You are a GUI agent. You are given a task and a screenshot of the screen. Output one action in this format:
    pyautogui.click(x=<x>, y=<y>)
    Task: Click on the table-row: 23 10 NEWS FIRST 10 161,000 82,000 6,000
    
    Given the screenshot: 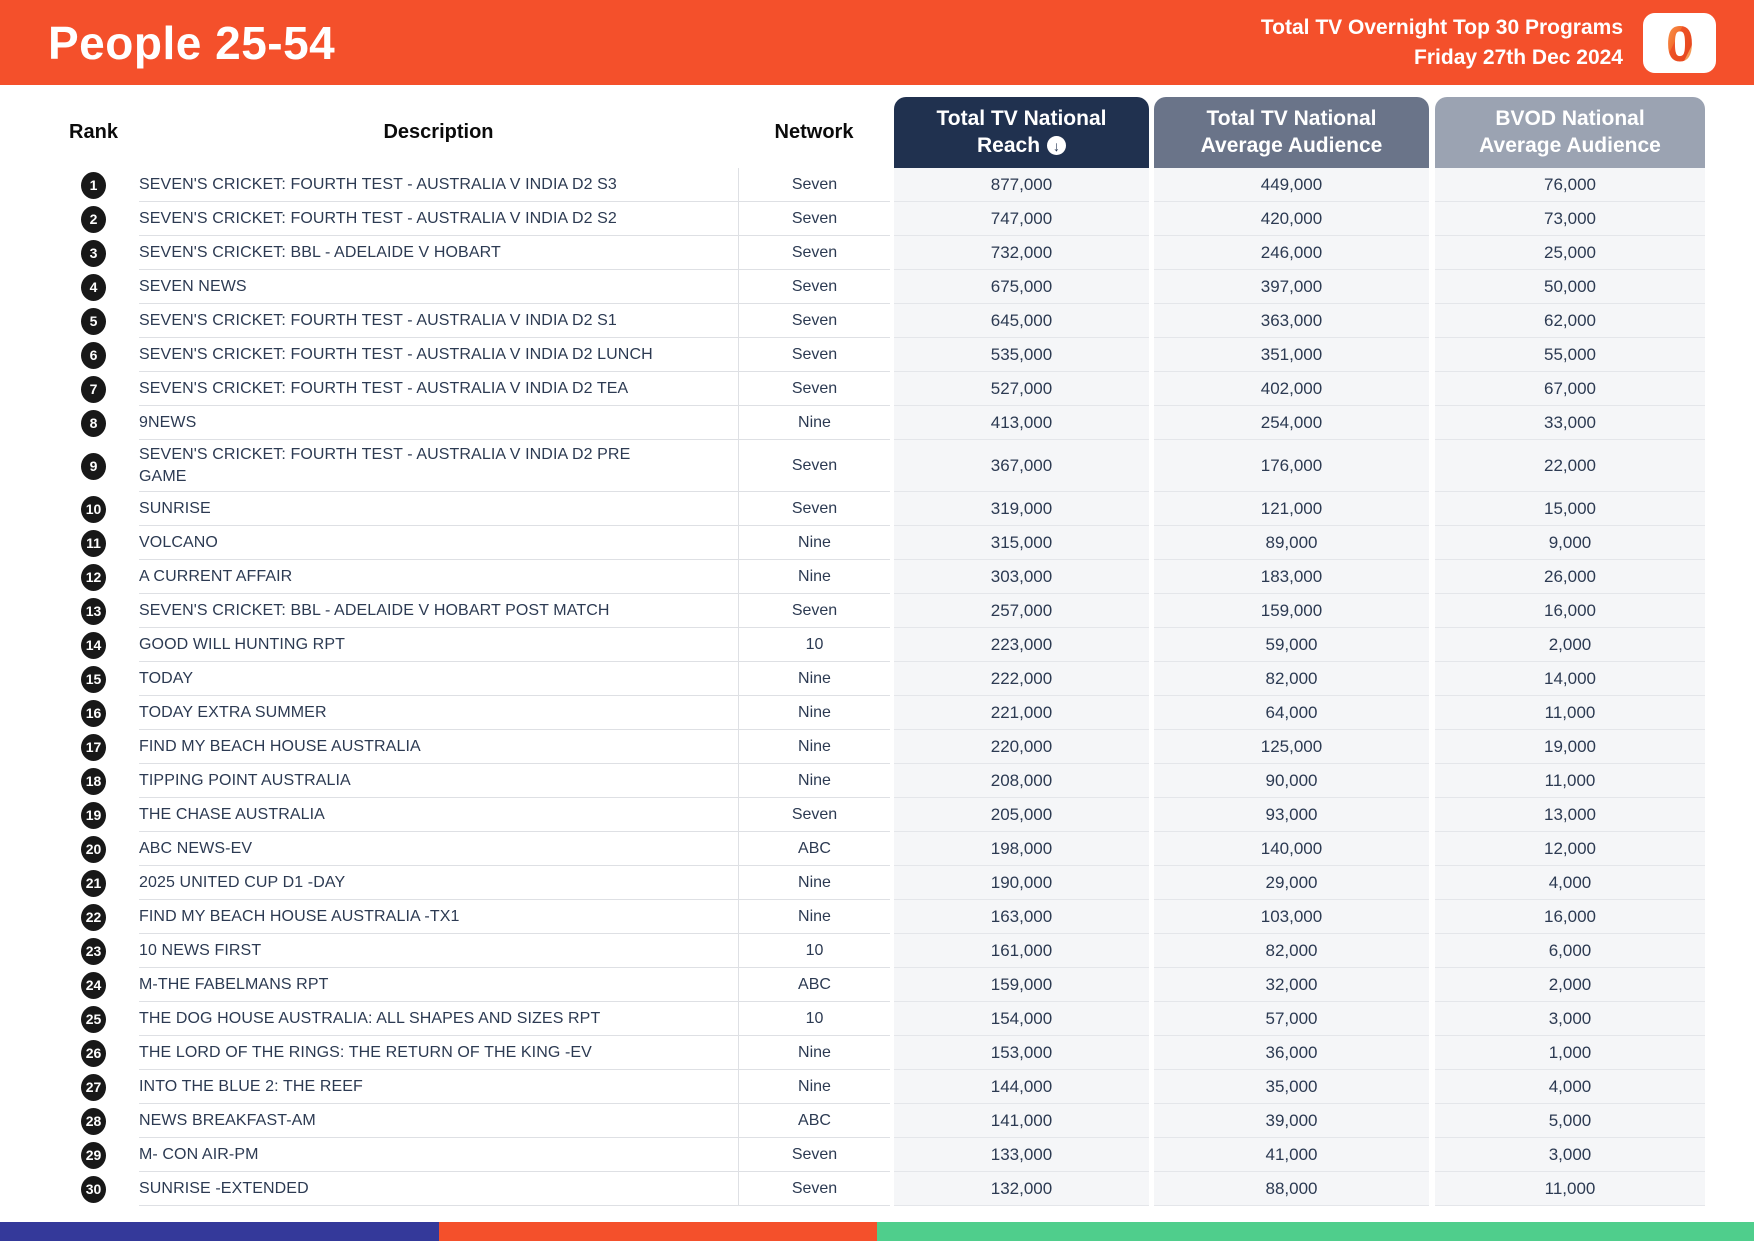 What is the action you would take?
    pyautogui.click(x=901, y=951)
    